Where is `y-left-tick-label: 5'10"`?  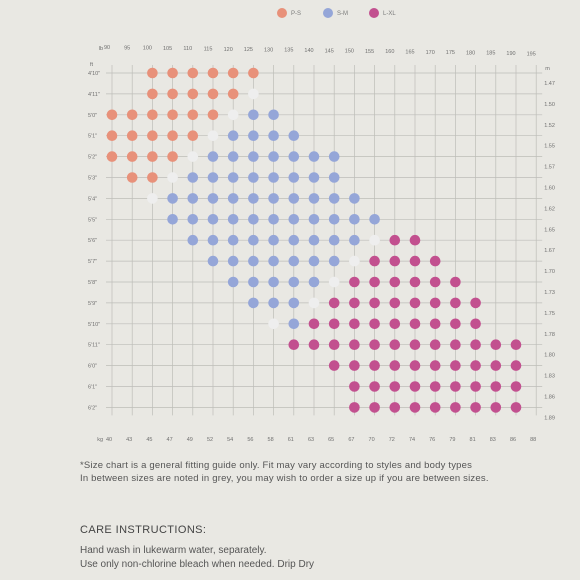 y-left-tick-label: 5'10" is located at coordinates (94, 325).